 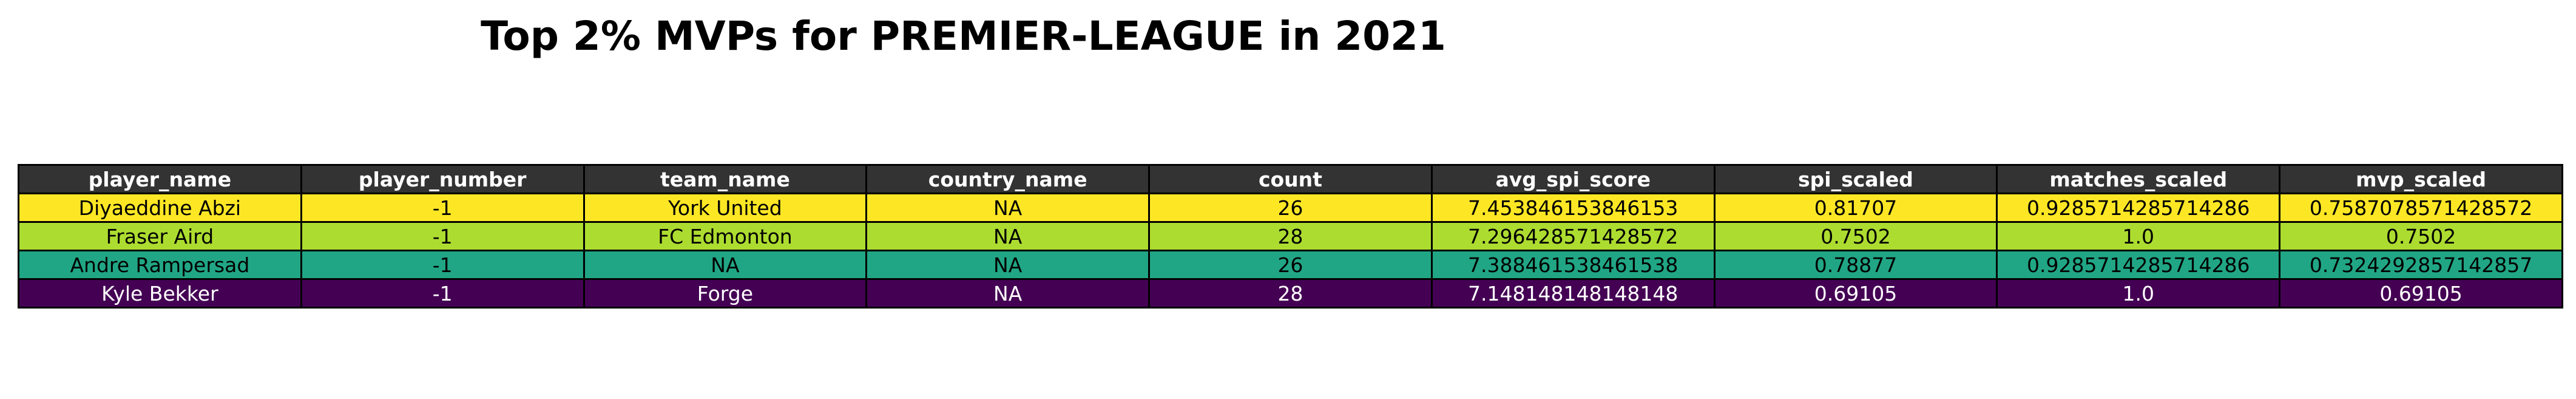 I want to click on table-cell-mvp-scaled: 0.7587078571428572, so click(x=2421, y=208).